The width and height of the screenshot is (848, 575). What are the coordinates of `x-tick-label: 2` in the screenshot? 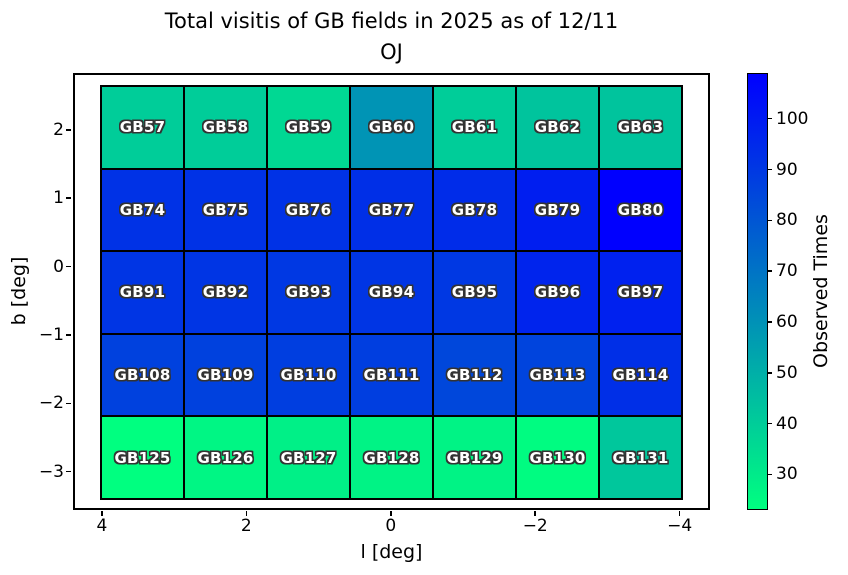 It's located at (246, 526).